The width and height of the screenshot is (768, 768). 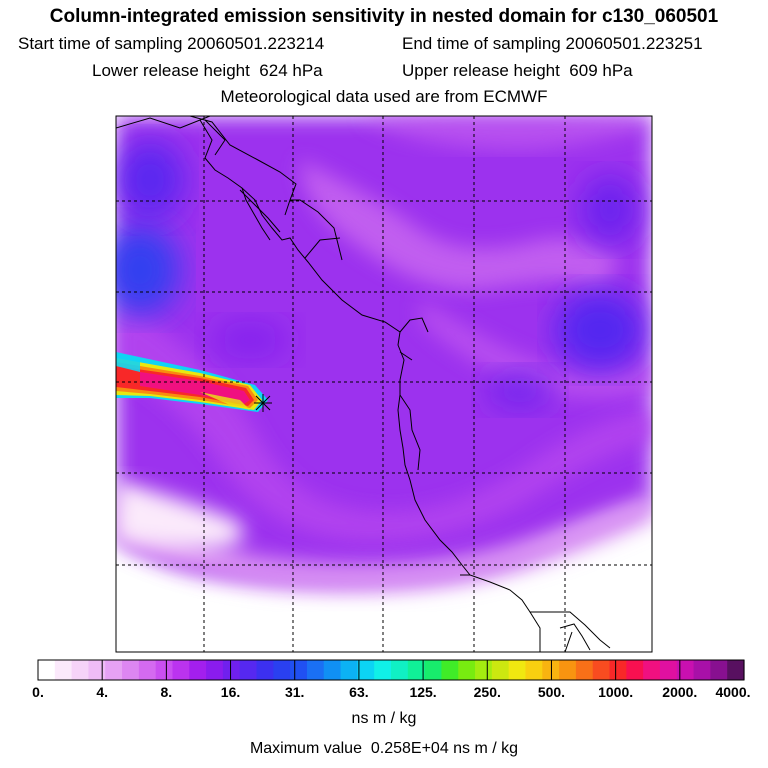 What do you see at coordinates (192, 382) in the screenshot?
I see `plume` at bounding box center [192, 382].